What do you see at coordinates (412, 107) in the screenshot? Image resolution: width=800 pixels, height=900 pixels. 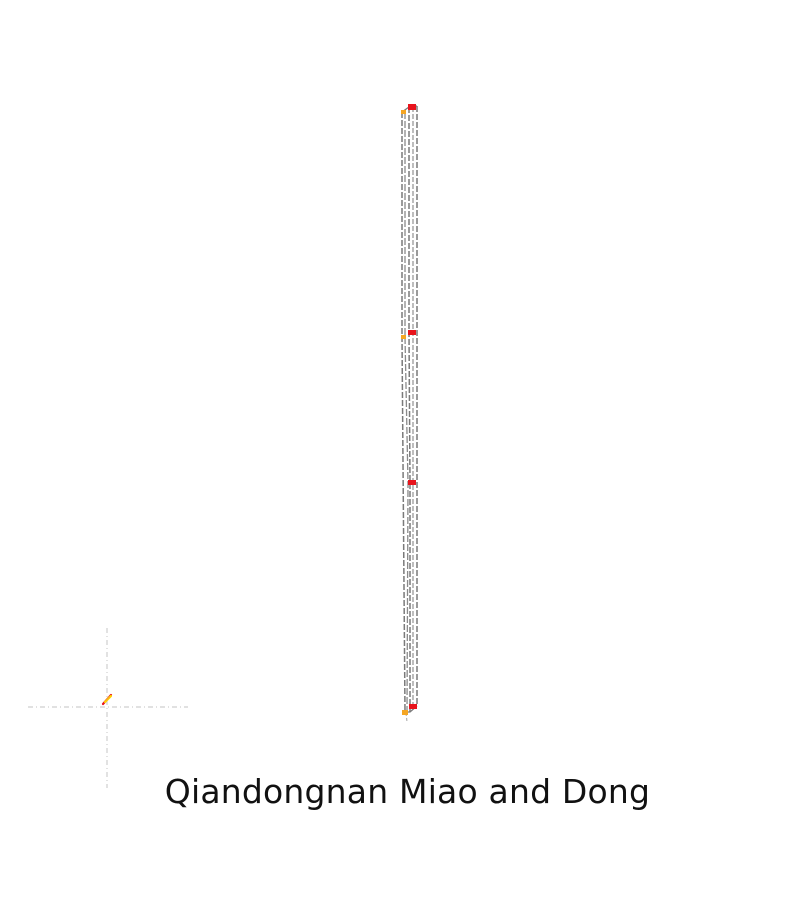 I see `marker-red-top` at bounding box center [412, 107].